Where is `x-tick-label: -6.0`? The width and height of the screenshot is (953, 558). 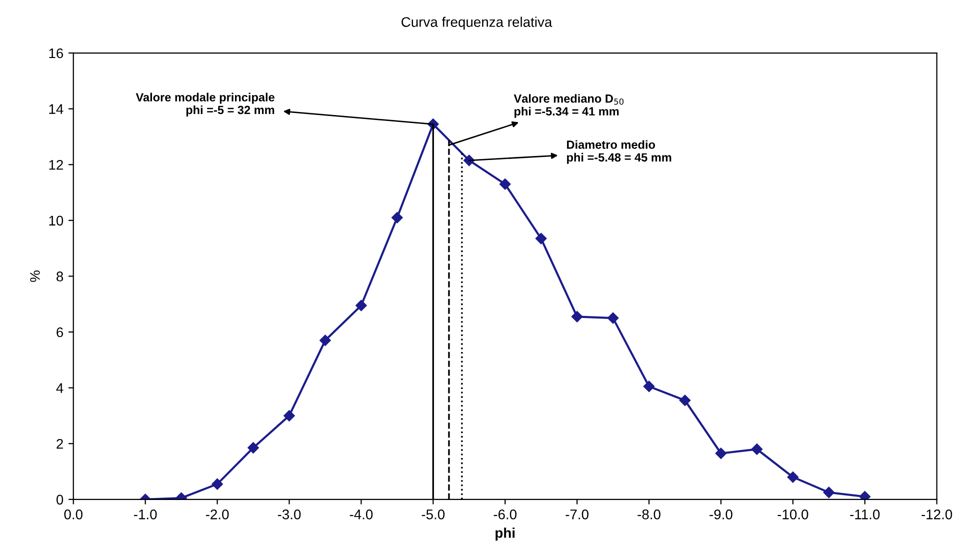 x-tick-label: -6.0 is located at coordinates (505, 515).